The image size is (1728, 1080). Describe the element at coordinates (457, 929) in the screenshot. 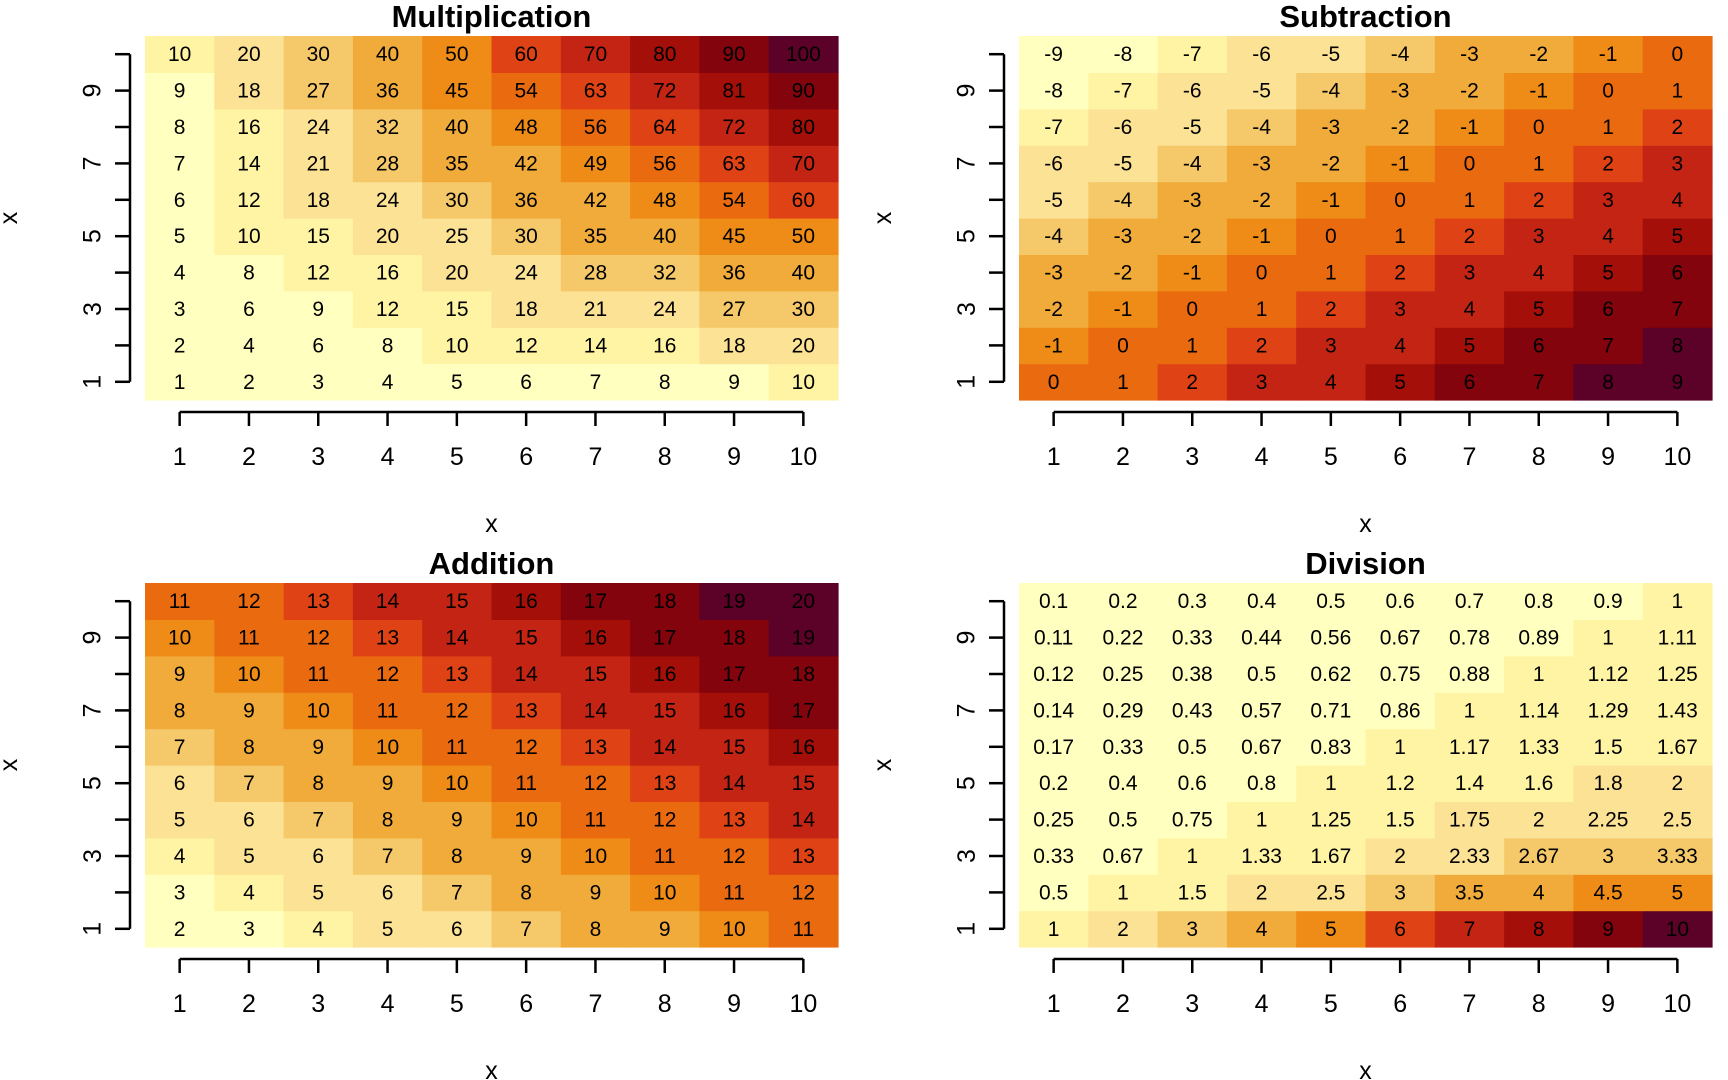

I see `cell-value-label: 6` at that location.